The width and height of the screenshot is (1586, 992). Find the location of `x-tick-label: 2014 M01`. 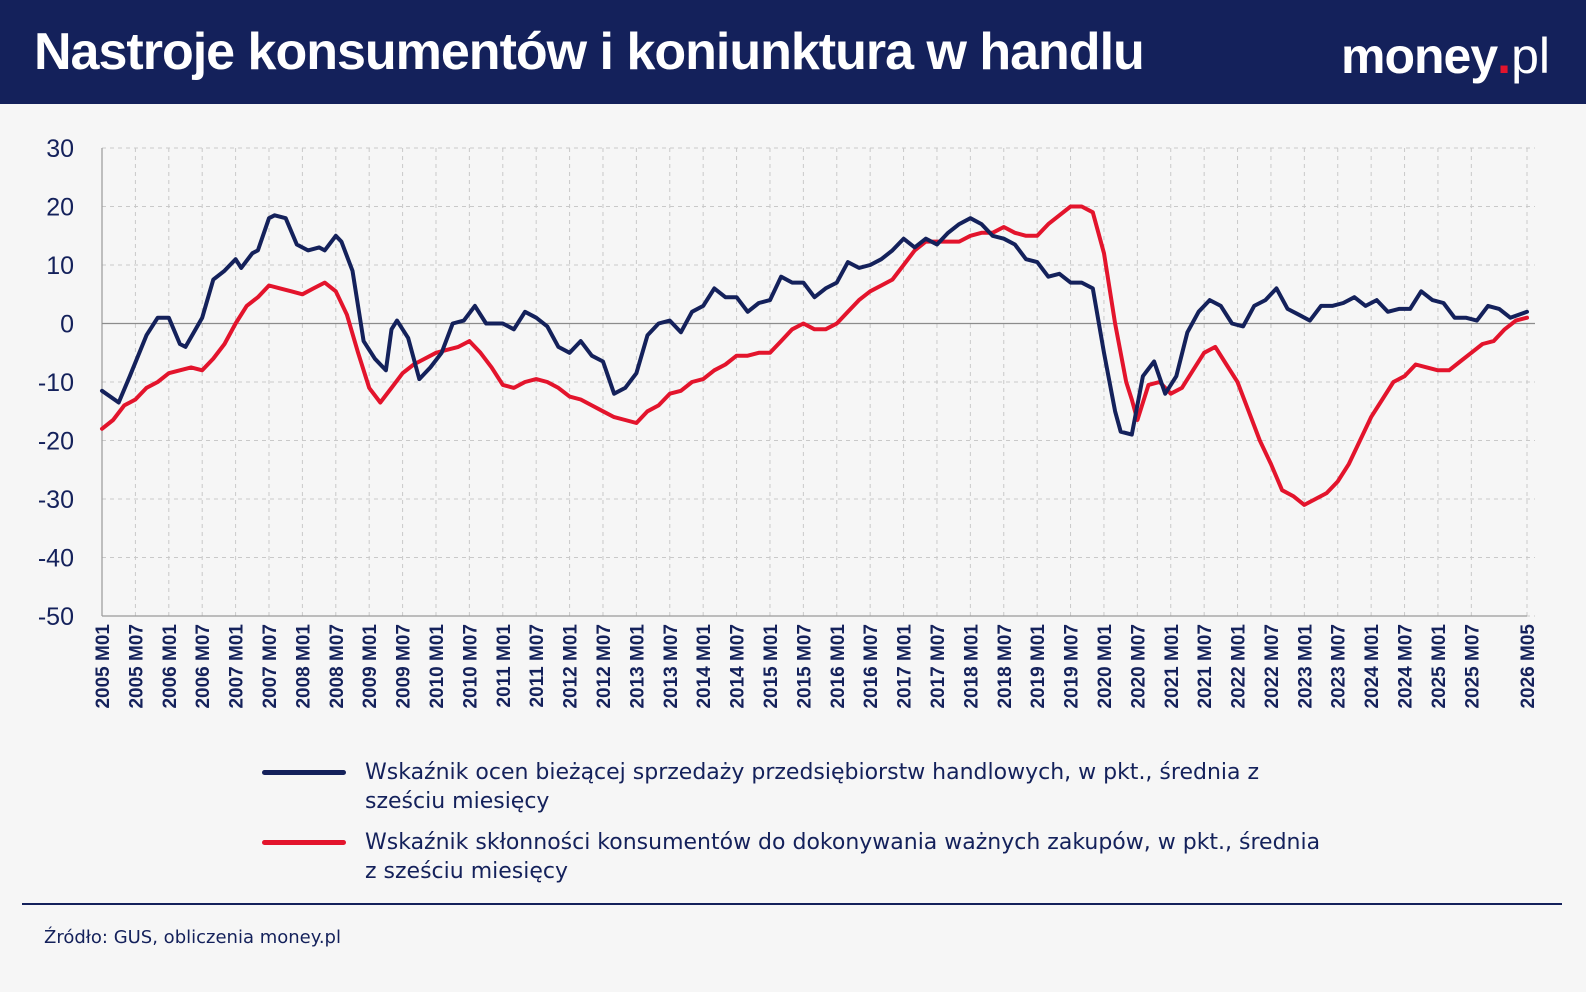

x-tick-label: 2014 M01 is located at coordinates (704, 666).